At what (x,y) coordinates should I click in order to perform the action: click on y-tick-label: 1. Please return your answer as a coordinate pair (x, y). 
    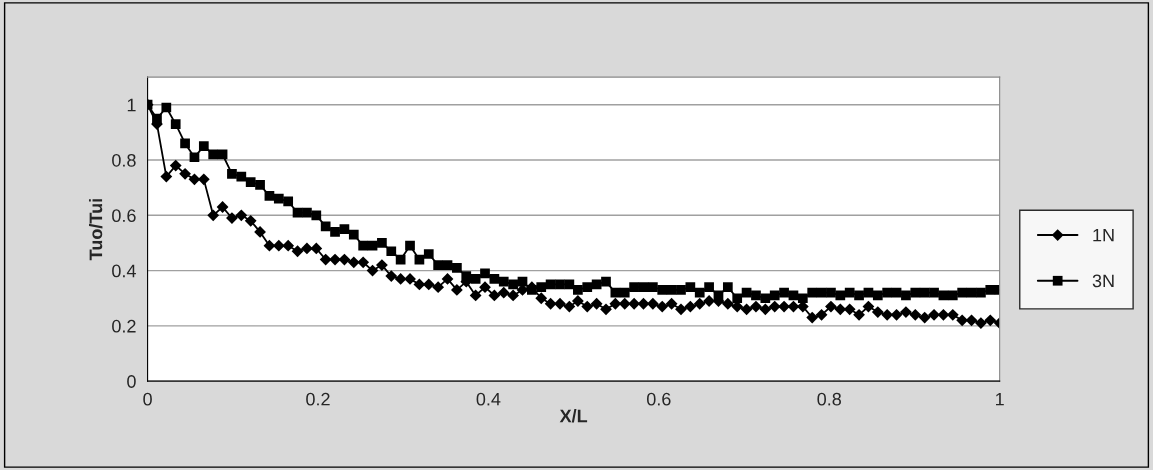
    Looking at the image, I should click on (131, 105).